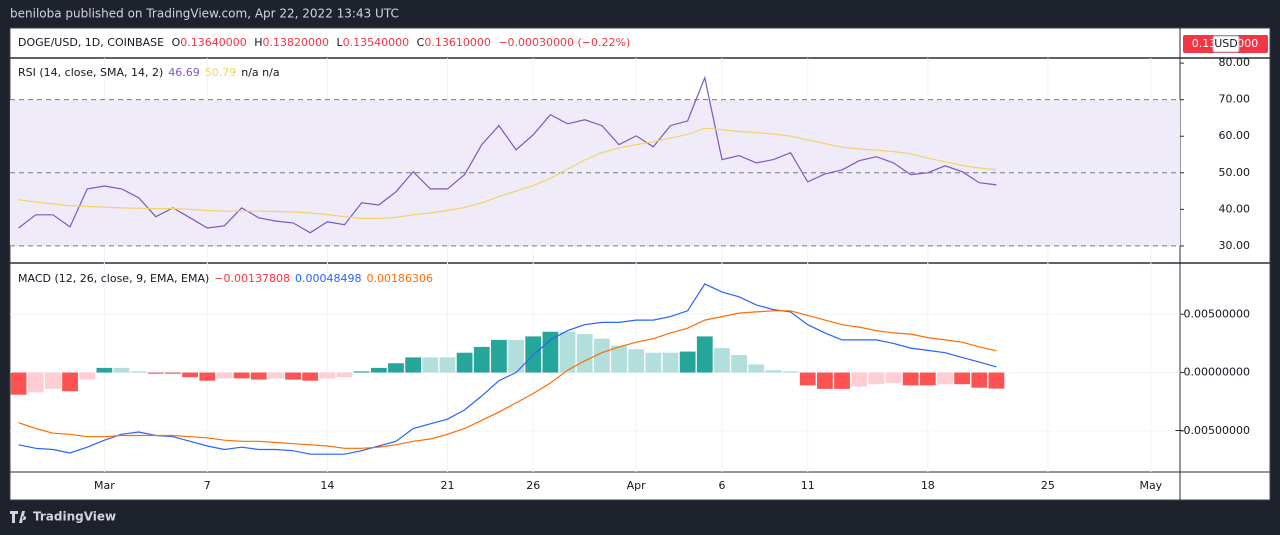 This screenshot has width=1280, height=535. What do you see at coordinates (376, 42) in the screenshot?
I see `ohlc-value: 0.13540000` at bounding box center [376, 42].